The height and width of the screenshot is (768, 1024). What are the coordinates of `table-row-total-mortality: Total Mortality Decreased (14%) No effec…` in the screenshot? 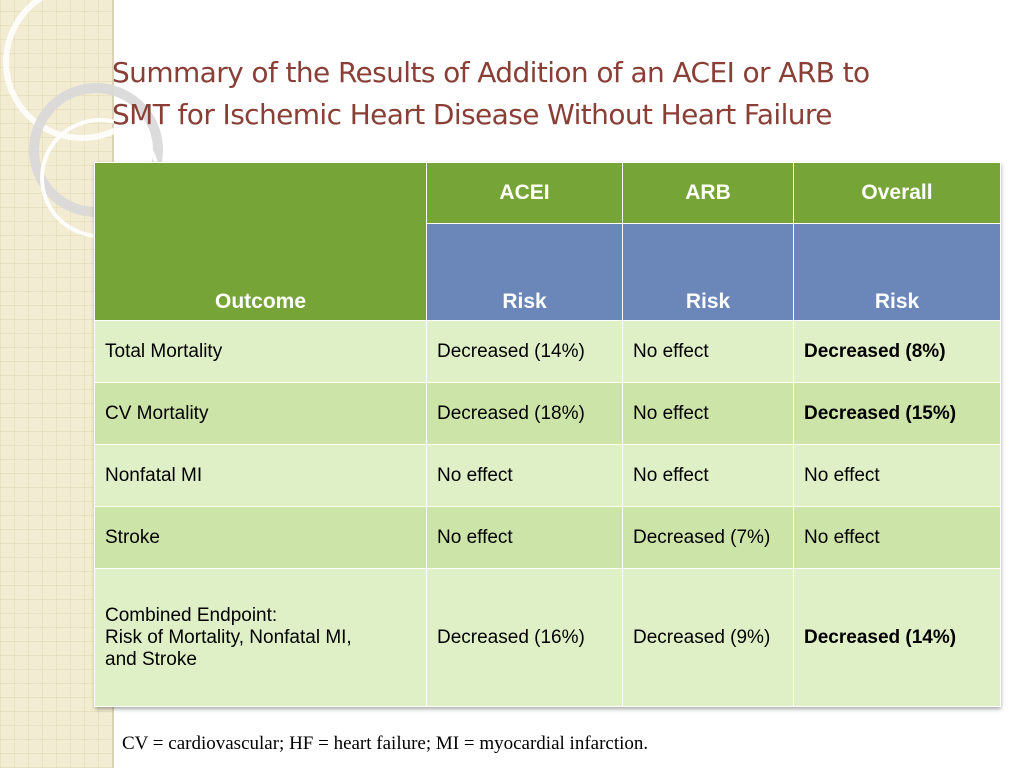 It's located at (547, 351).